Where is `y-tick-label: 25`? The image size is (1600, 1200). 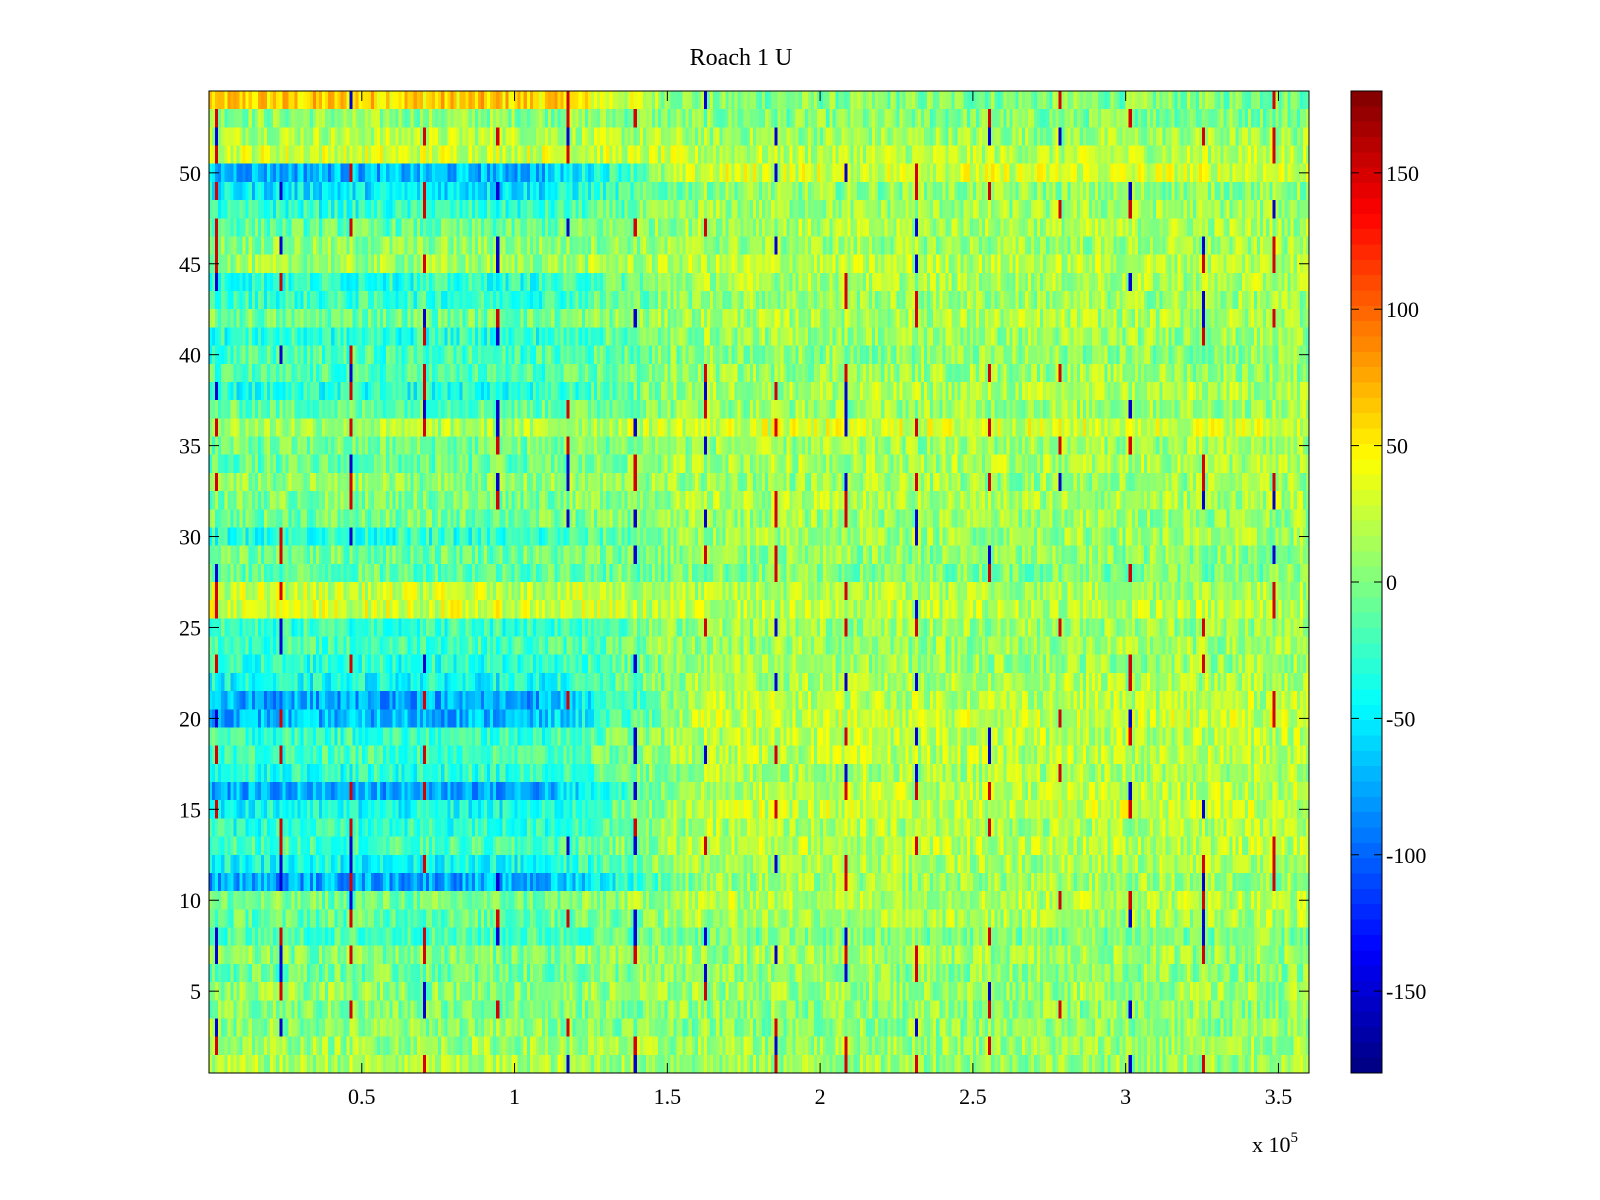
y-tick-label: 25 is located at coordinates (190, 627).